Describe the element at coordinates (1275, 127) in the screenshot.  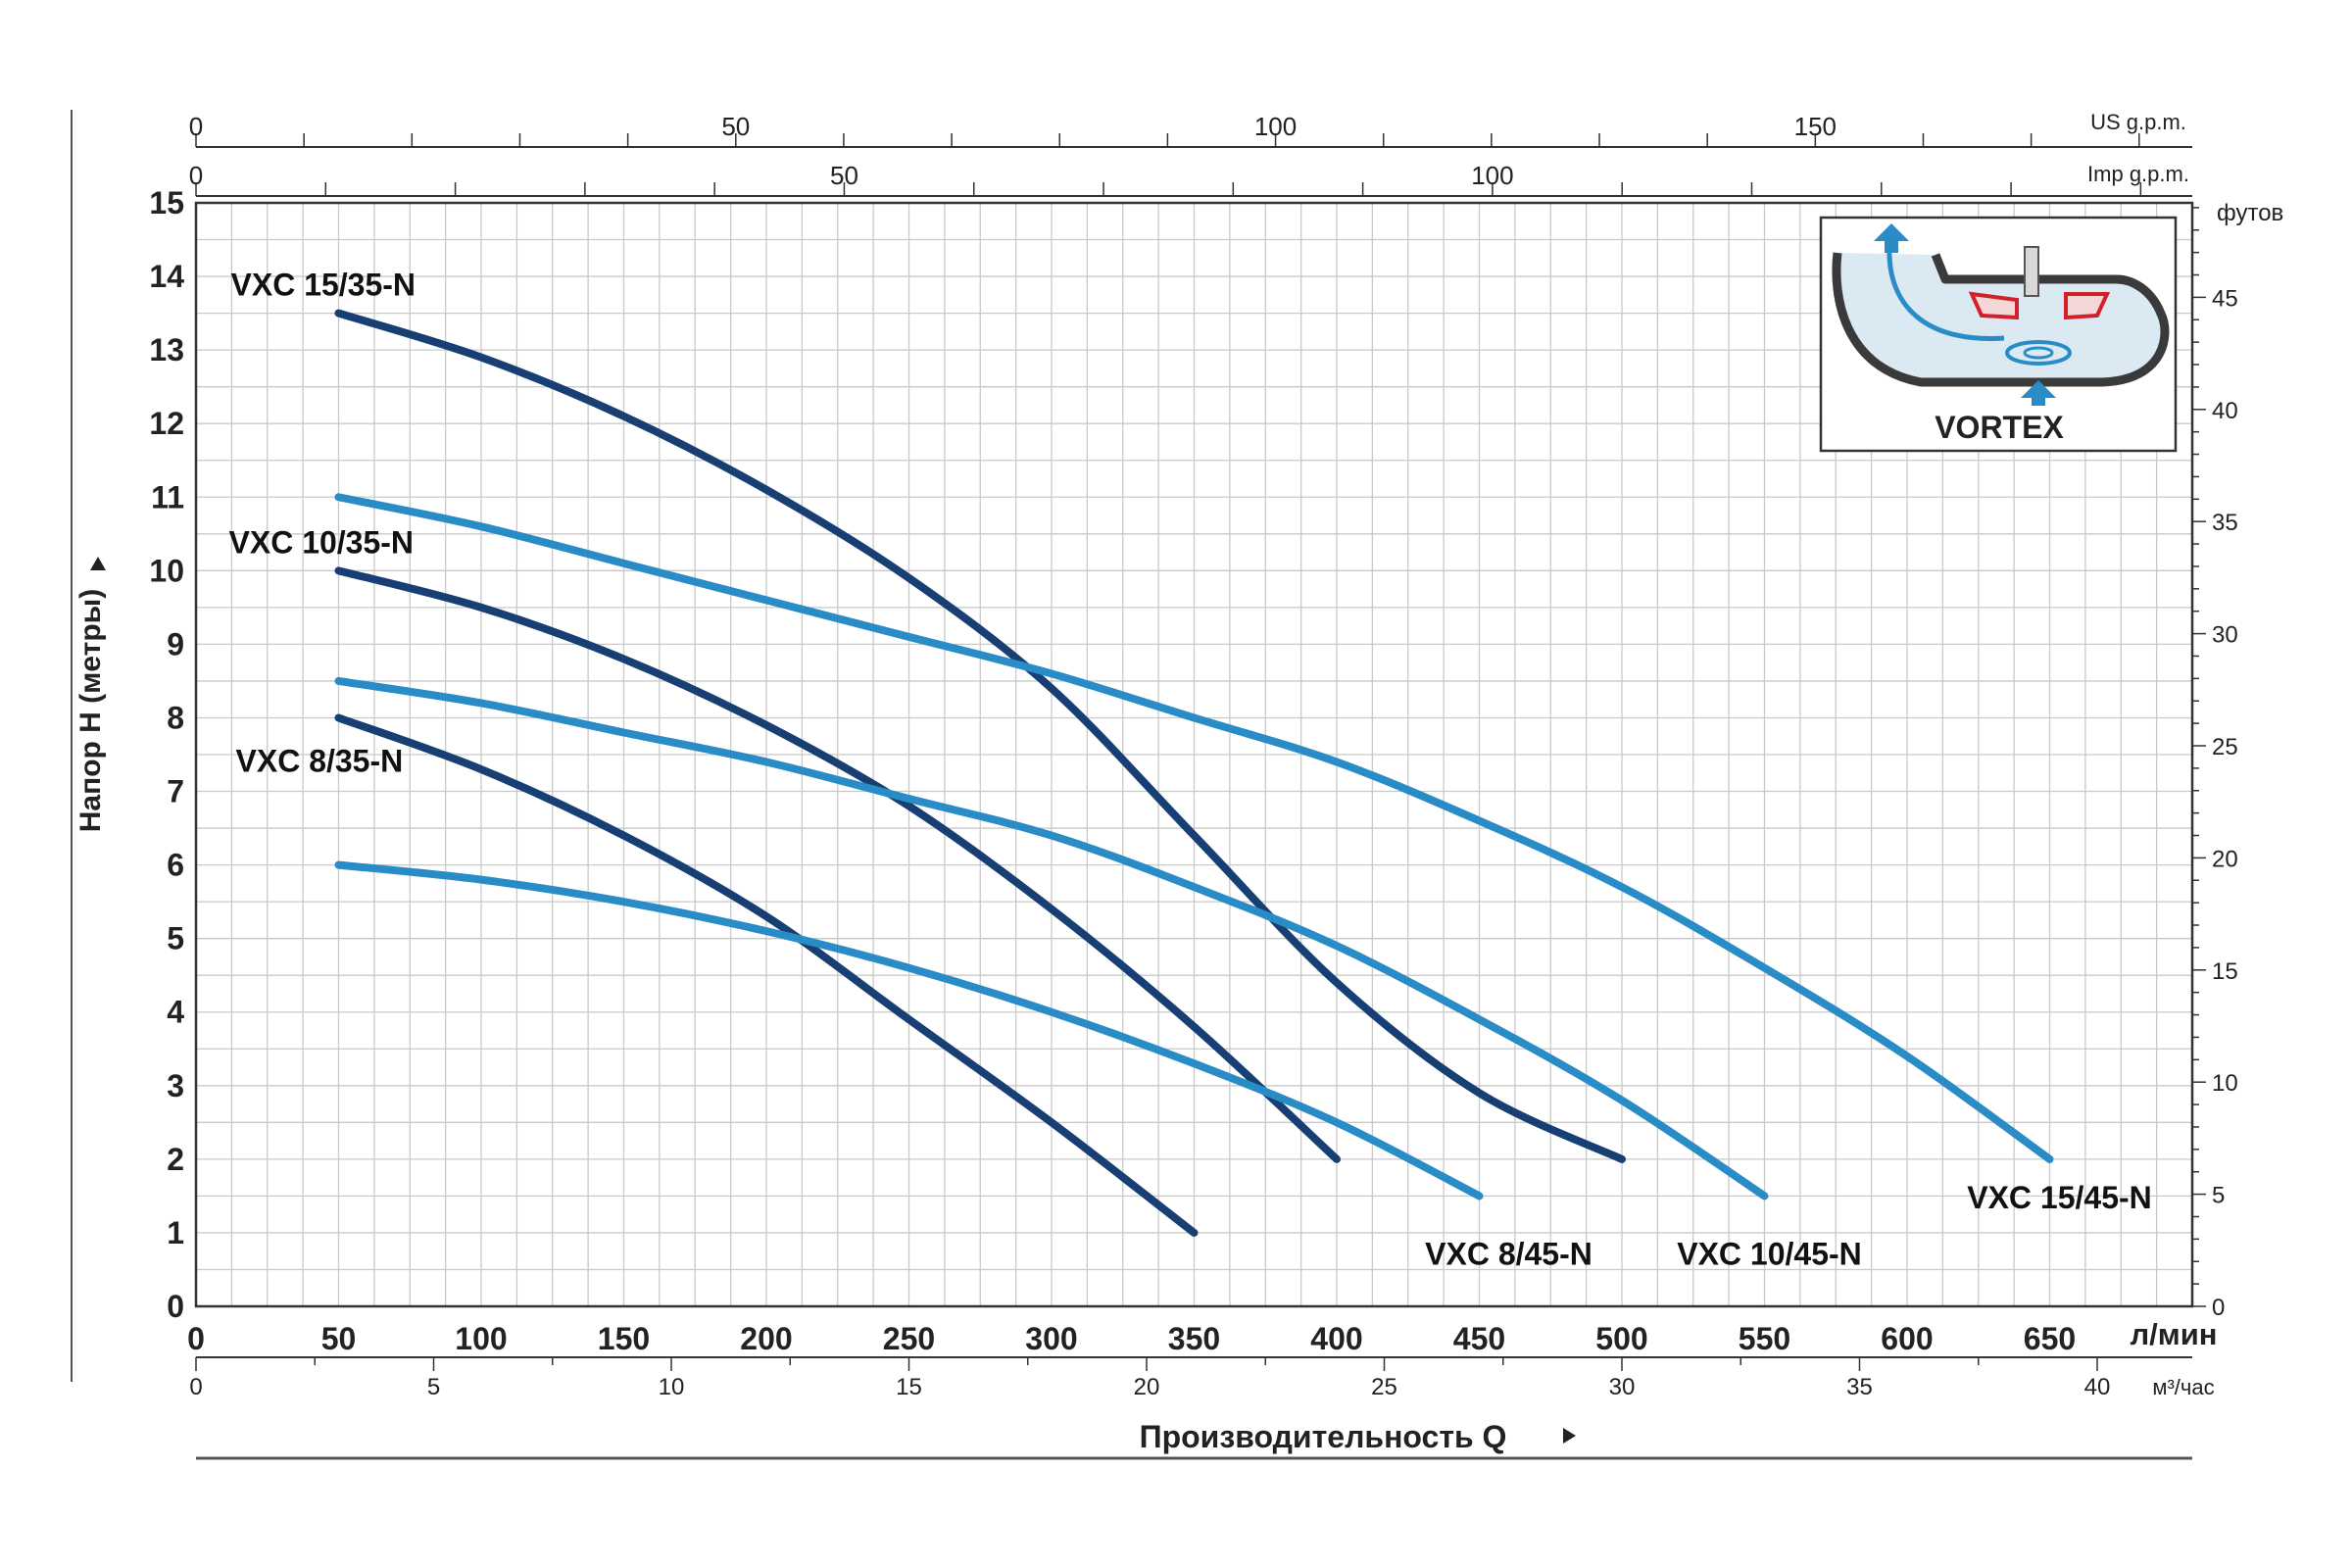
I see `us-gpm-tick-label: 100` at that location.